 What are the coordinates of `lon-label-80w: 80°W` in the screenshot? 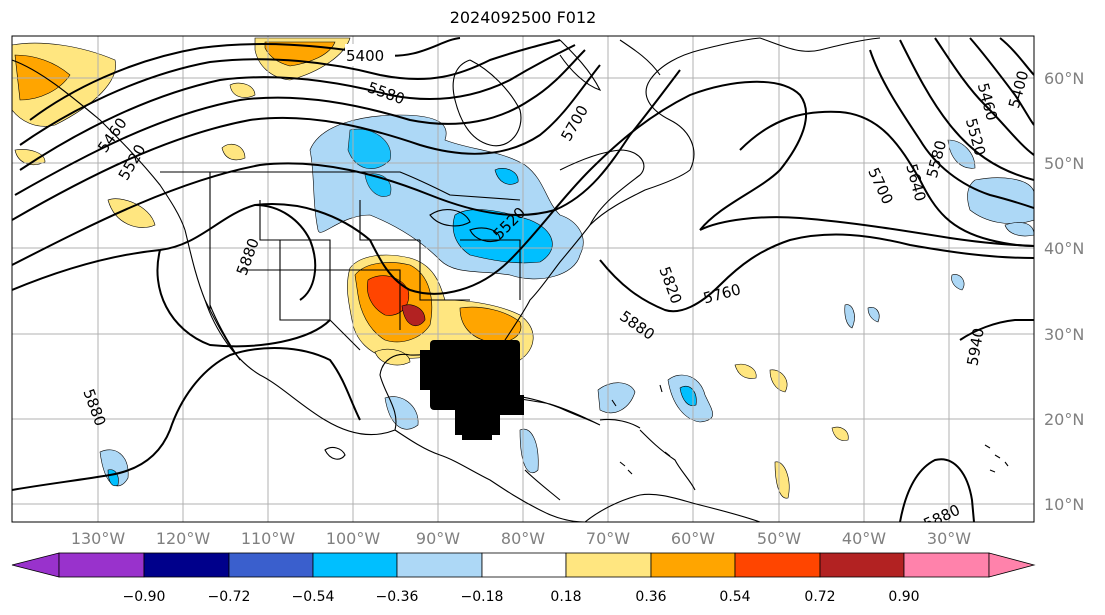 It's located at (523, 538).